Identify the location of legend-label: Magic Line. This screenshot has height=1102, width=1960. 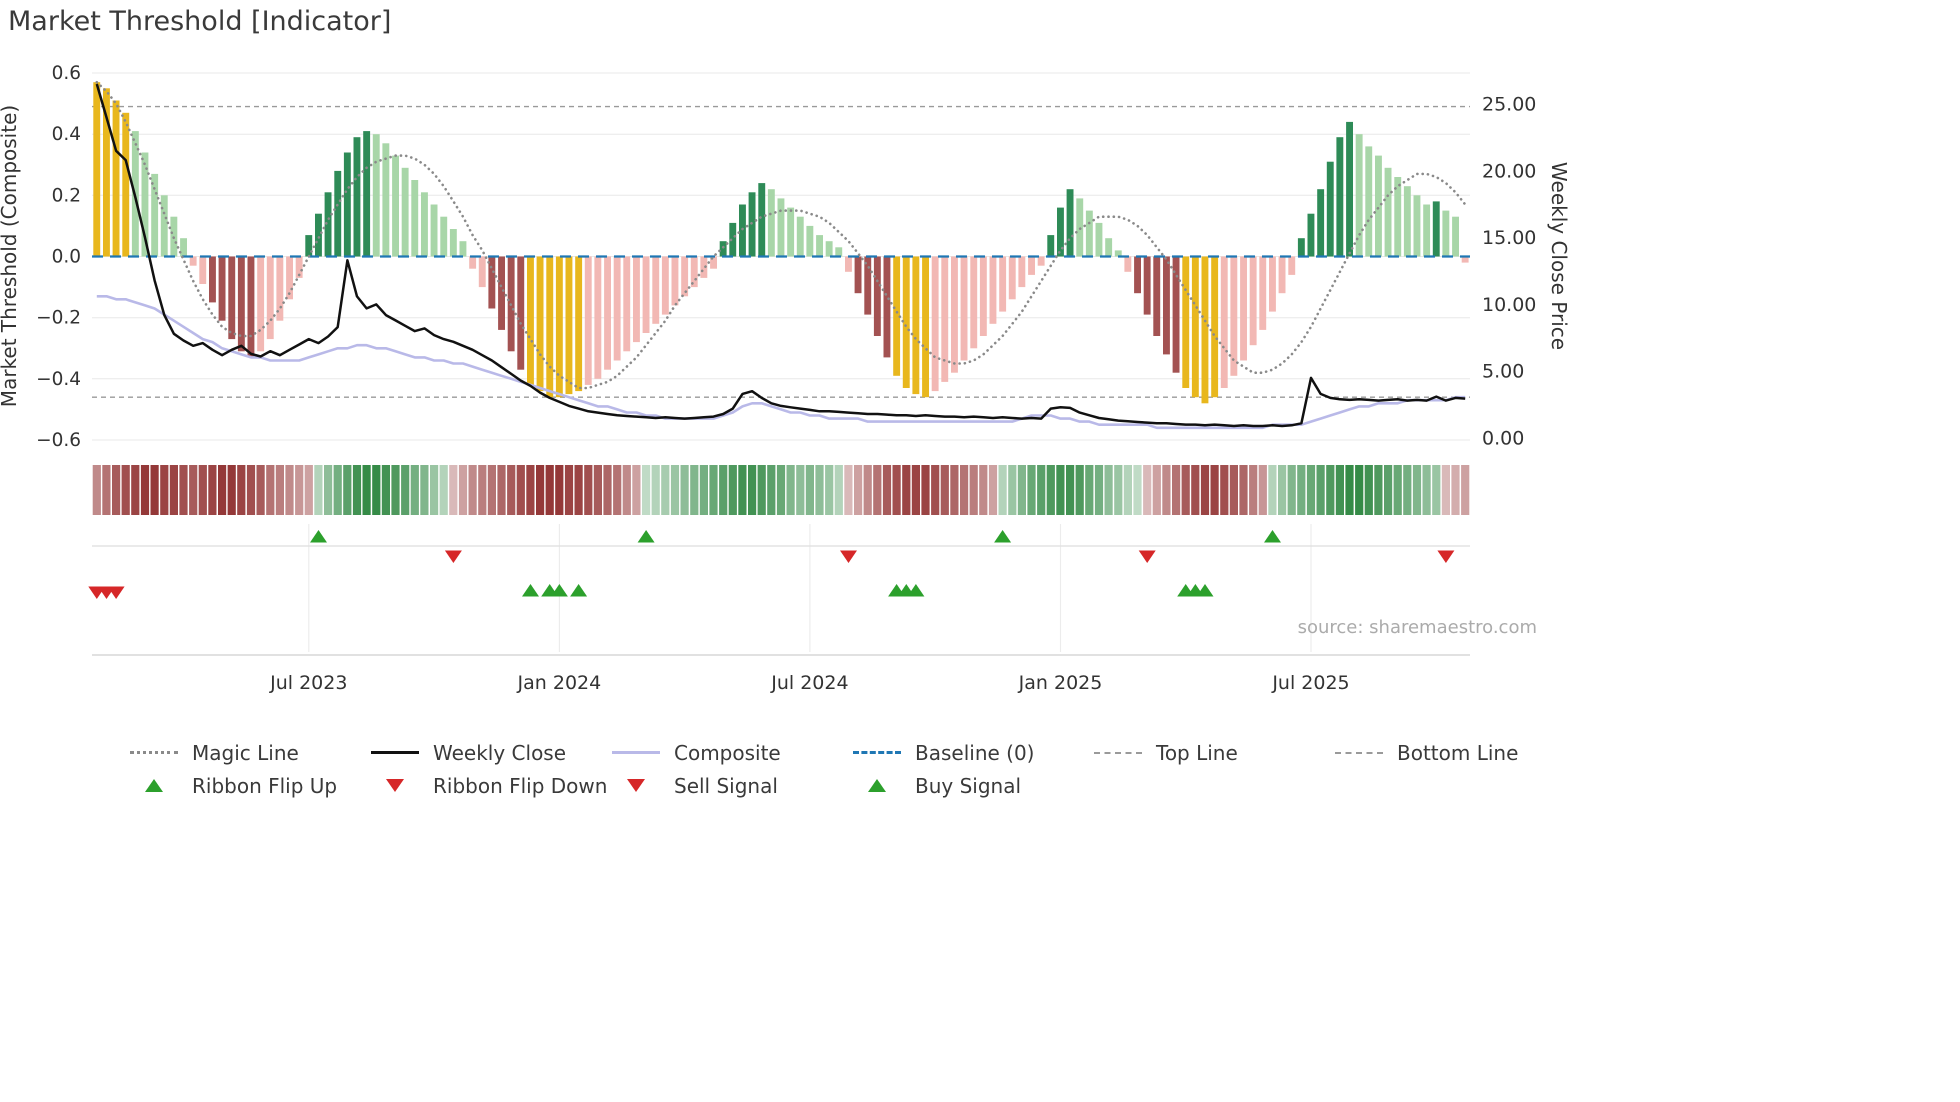
(245, 752).